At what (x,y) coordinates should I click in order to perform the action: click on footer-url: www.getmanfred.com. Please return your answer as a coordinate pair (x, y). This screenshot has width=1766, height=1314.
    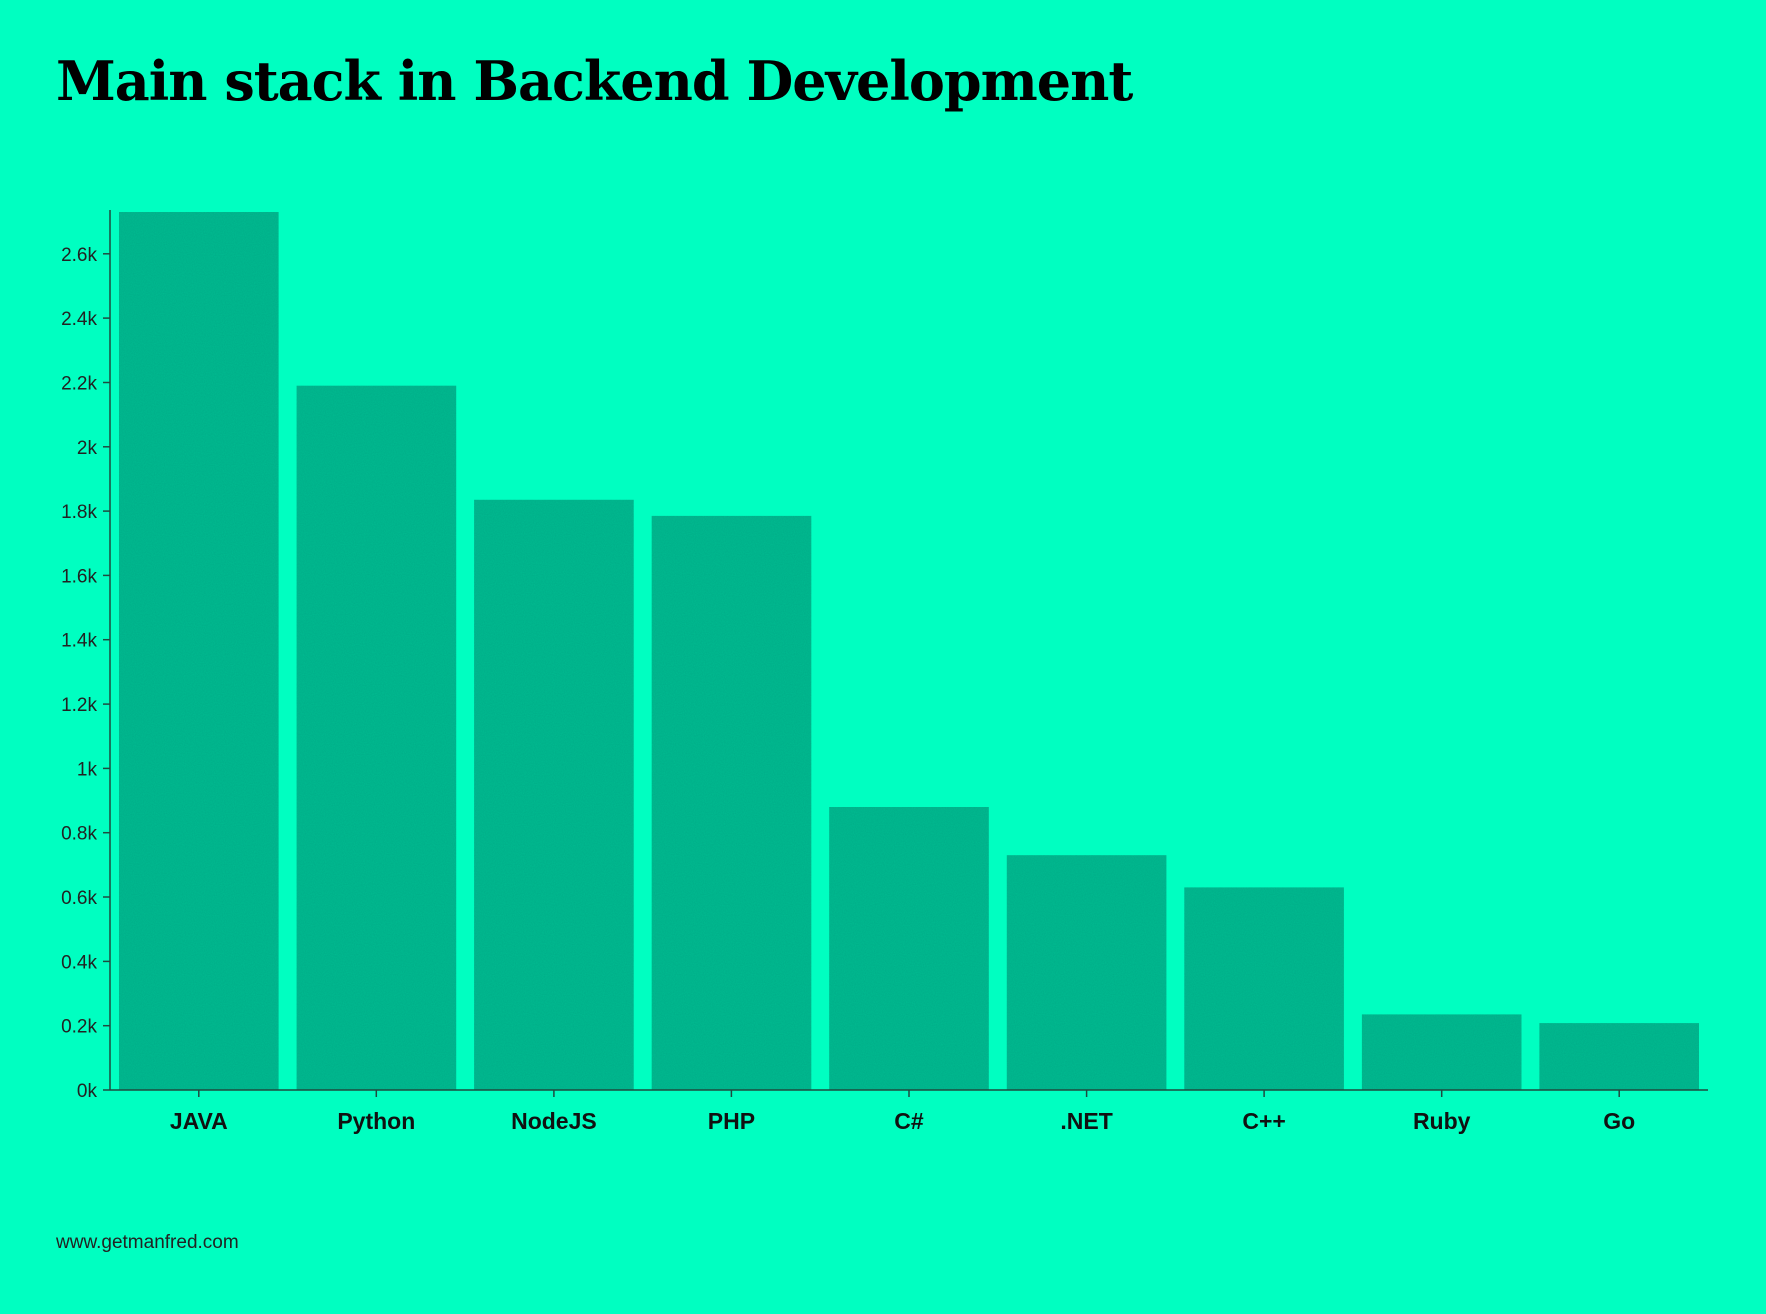
    Looking at the image, I should click on (147, 1242).